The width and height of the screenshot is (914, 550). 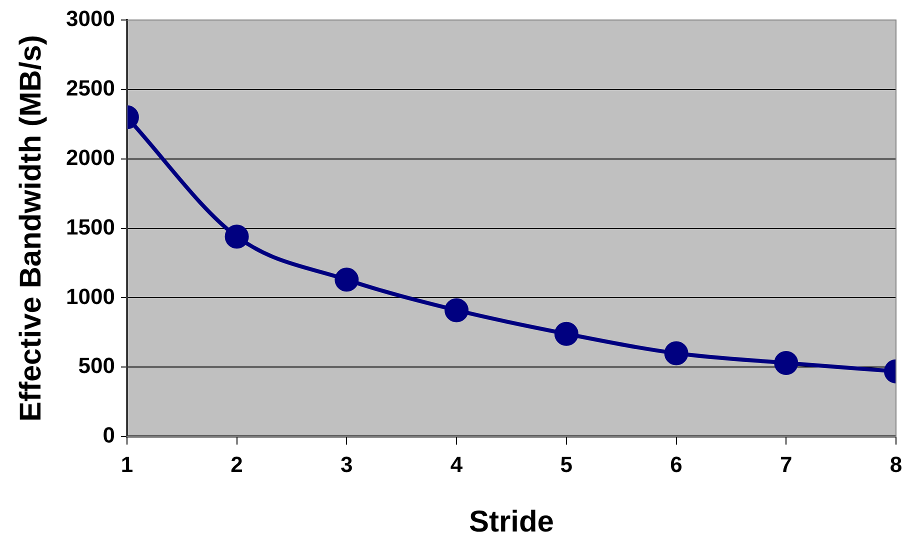 What do you see at coordinates (566, 464) in the screenshot?
I see `x-tick-label: 5` at bounding box center [566, 464].